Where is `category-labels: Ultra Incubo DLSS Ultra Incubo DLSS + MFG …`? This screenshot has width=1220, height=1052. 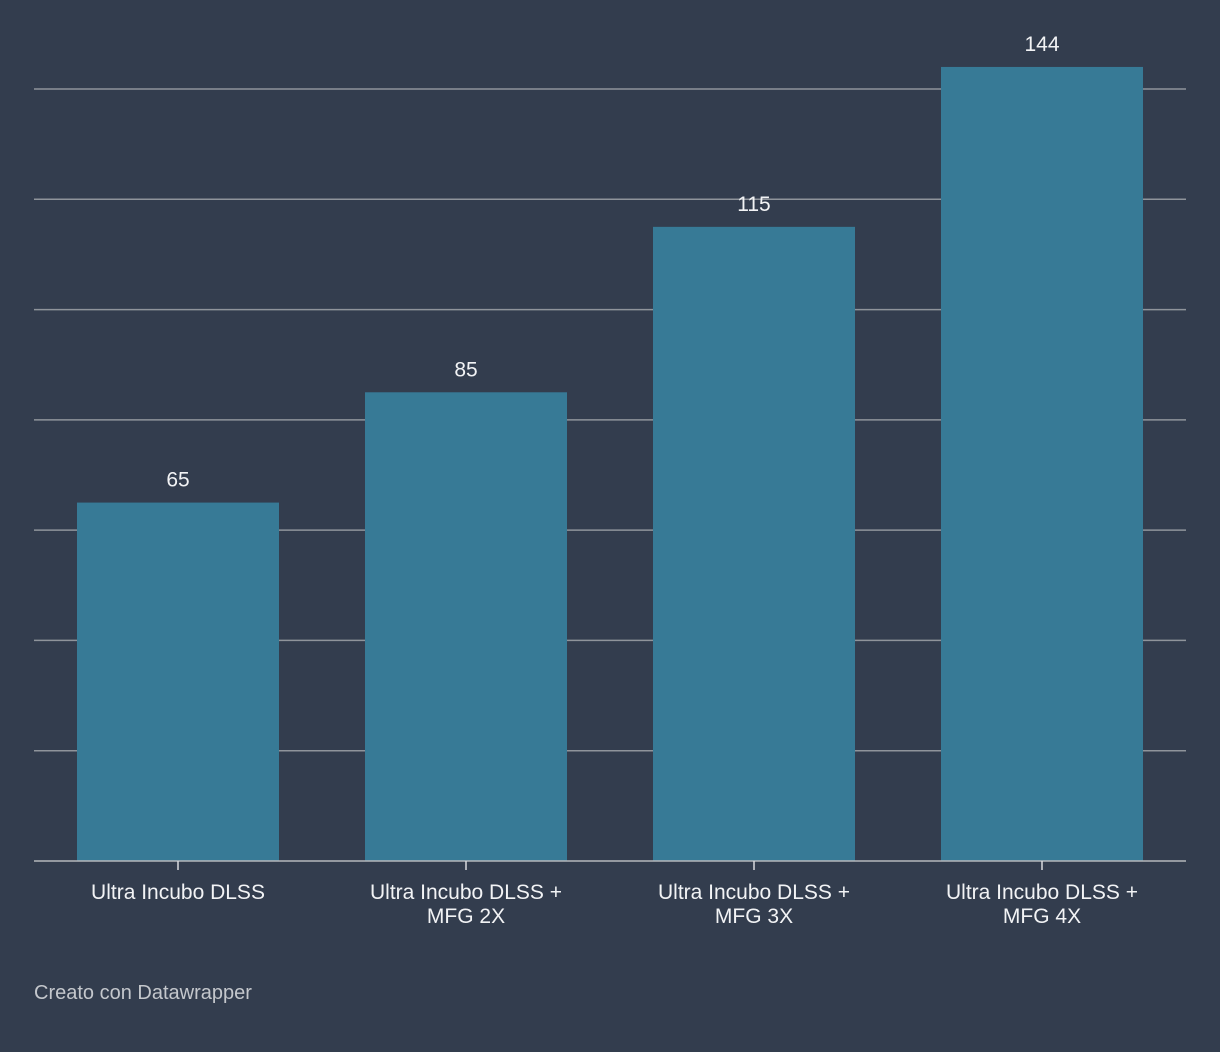 category-labels: Ultra Incubo DLSS Ultra Incubo DLSS + MFG … is located at coordinates (614, 904).